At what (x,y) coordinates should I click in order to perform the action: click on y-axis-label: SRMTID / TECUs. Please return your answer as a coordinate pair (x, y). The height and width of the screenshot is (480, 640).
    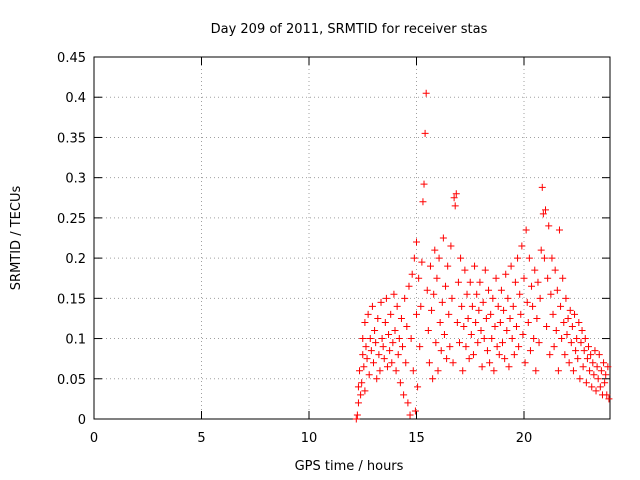
    Looking at the image, I should click on (16, 238).